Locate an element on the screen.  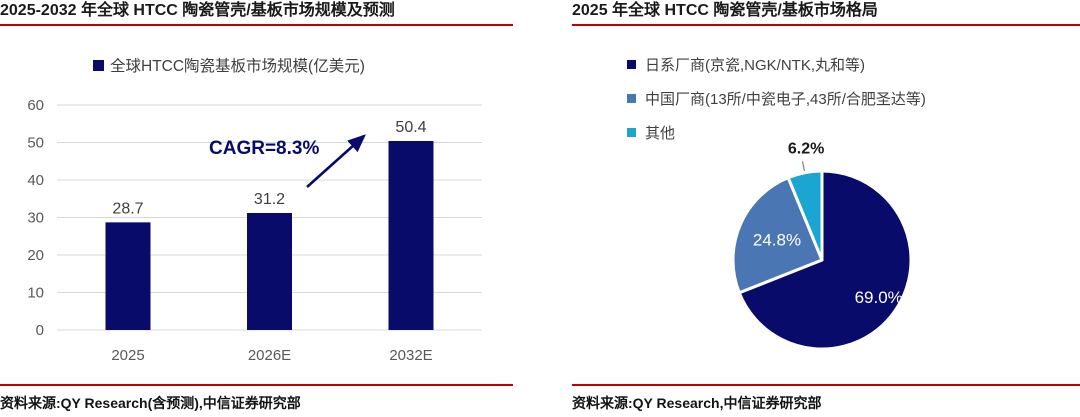
source-block-left: 资料来源:QY Research(含预测),中信证券研究部 is located at coordinates (256, 398).